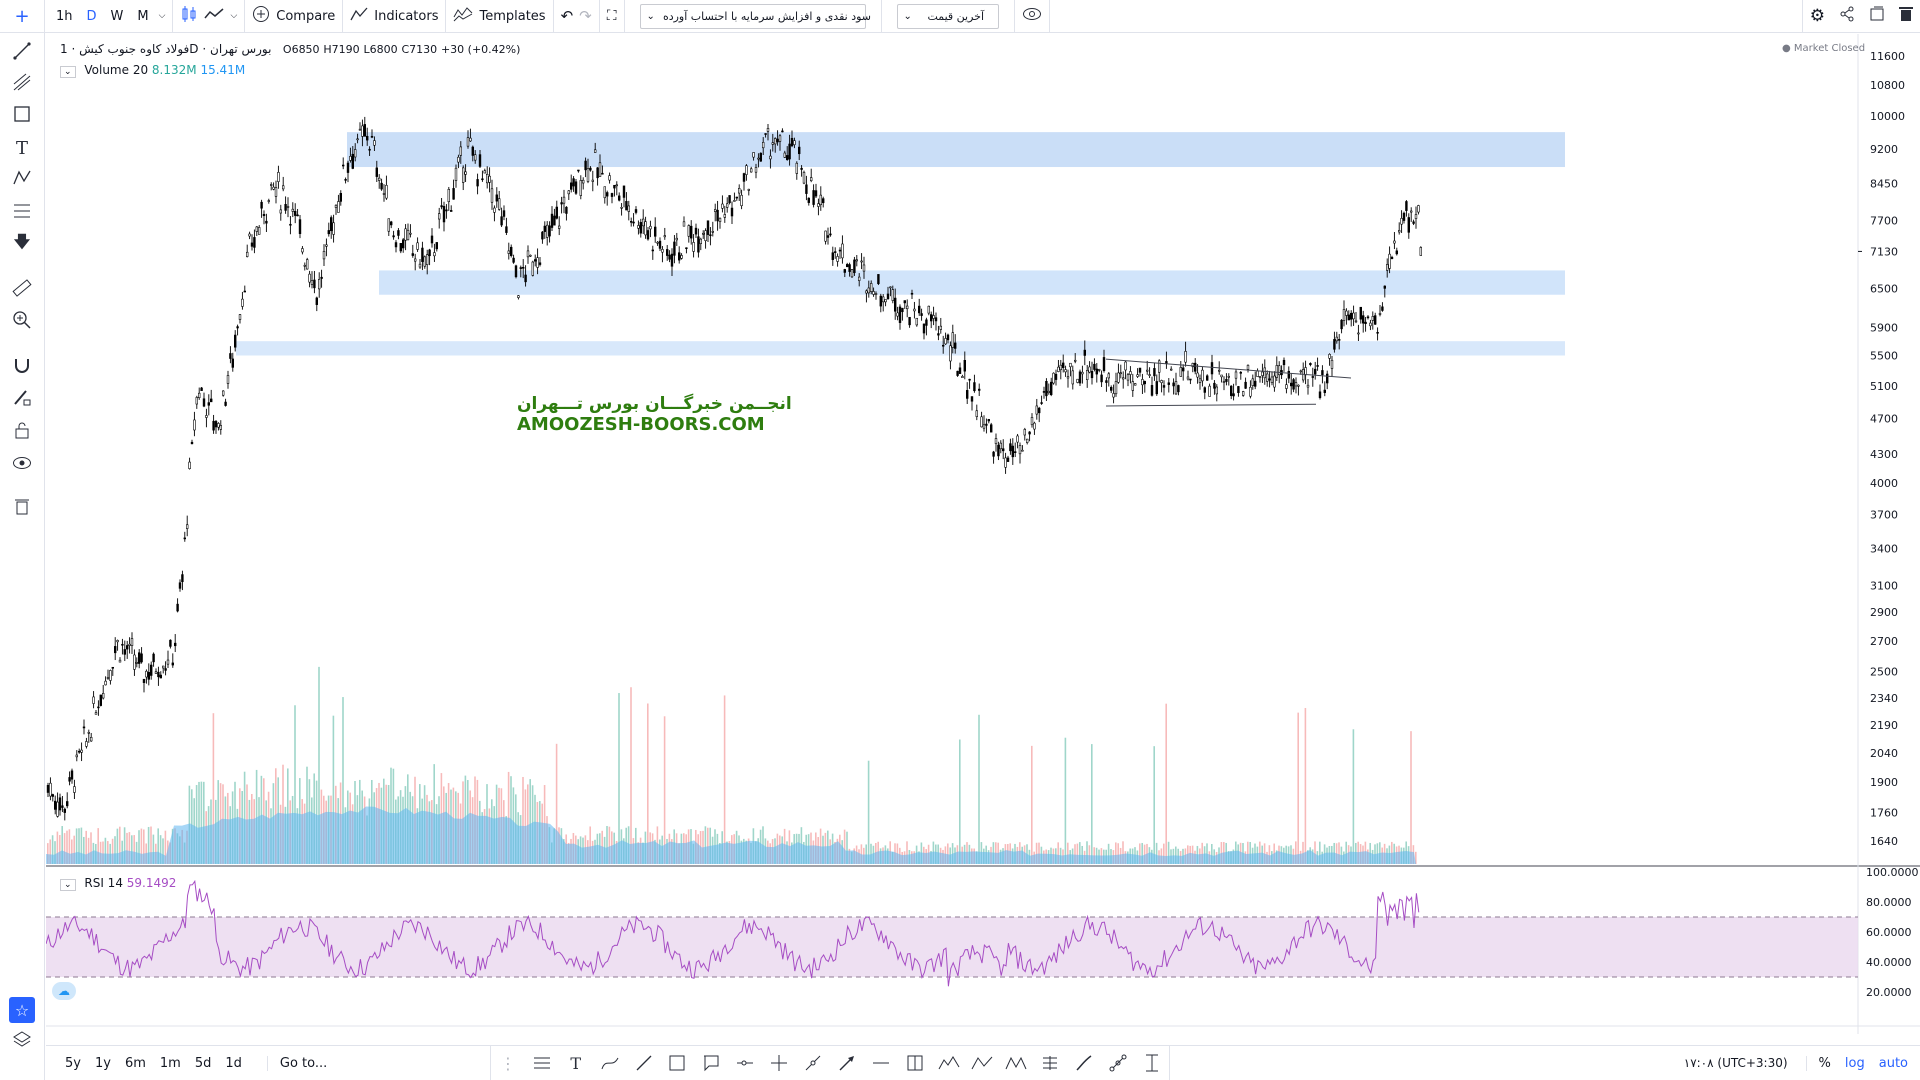  Describe the element at coordinates (214, 16) in the screenshot. I see `line-chart-icon` at that location.